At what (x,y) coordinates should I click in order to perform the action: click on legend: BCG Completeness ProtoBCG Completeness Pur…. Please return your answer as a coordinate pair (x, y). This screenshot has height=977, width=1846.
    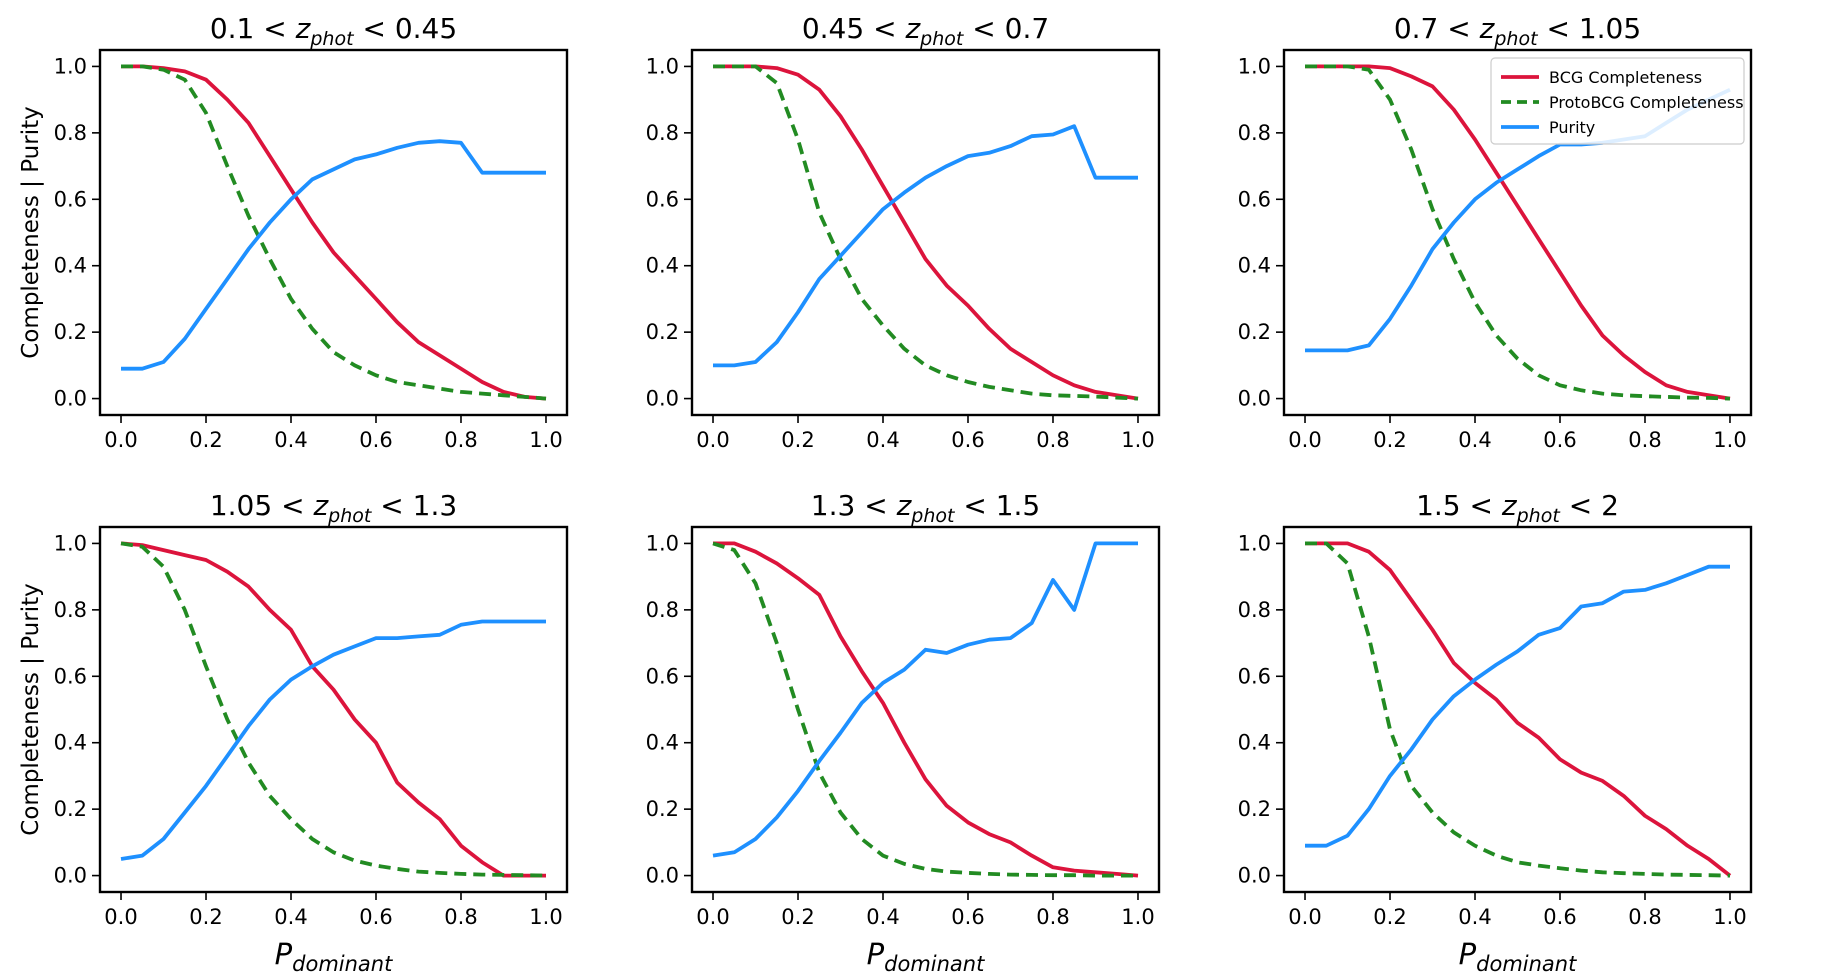
    Looking at the image, I should click on (1617, 101).